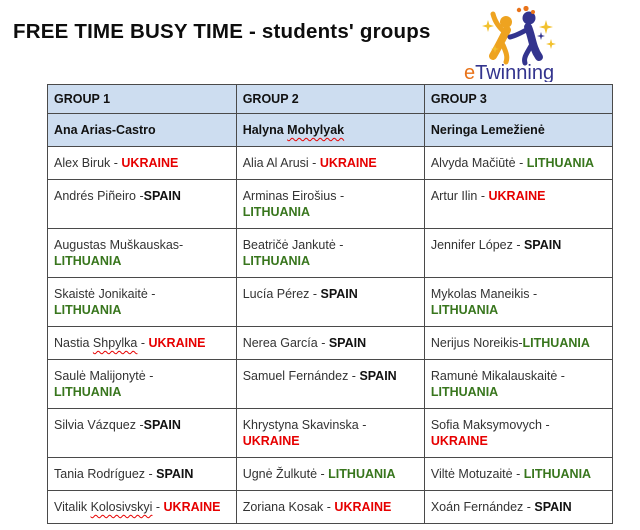 This screenshot has width=640, height=530. I want to click on student-cell: Alia Al Arusi - UKRAINE, so click(330, 163).